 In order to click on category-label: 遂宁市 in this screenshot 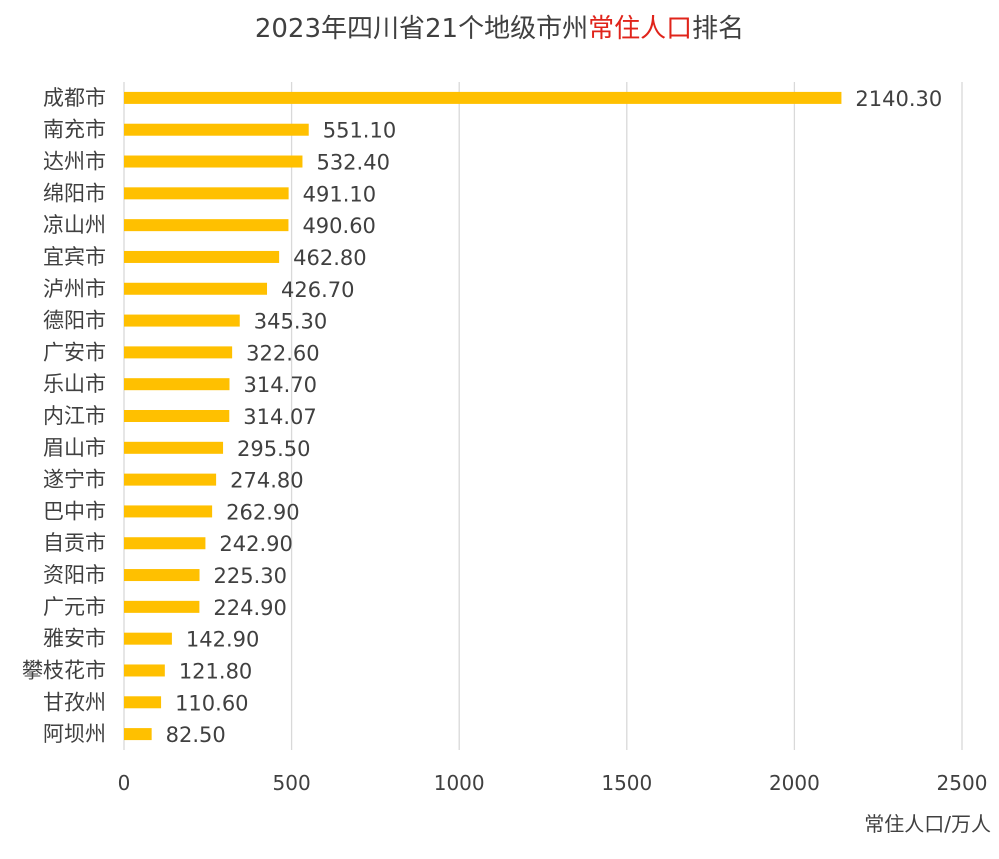, I will do `click(74, 480)`.